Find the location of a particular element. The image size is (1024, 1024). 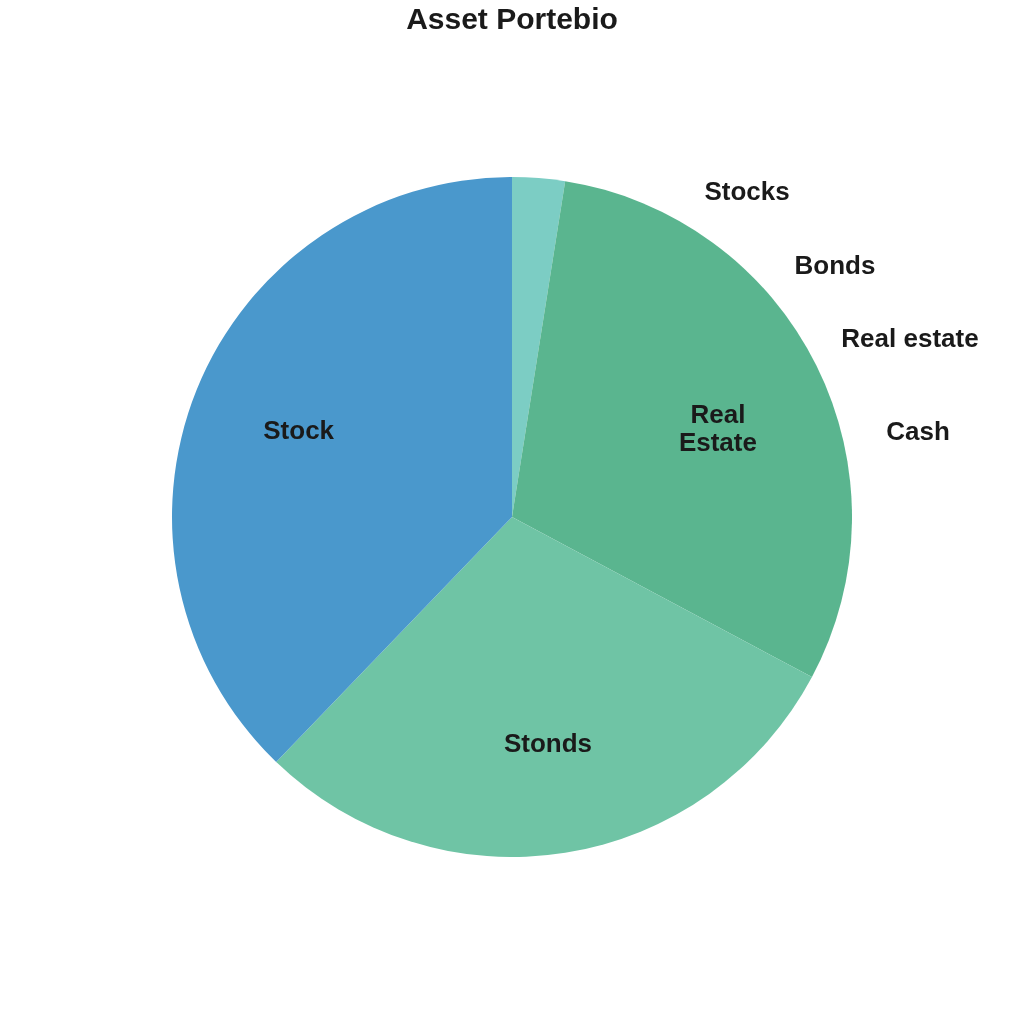

slice-label: Stonds is located at coordinates (548, 743).